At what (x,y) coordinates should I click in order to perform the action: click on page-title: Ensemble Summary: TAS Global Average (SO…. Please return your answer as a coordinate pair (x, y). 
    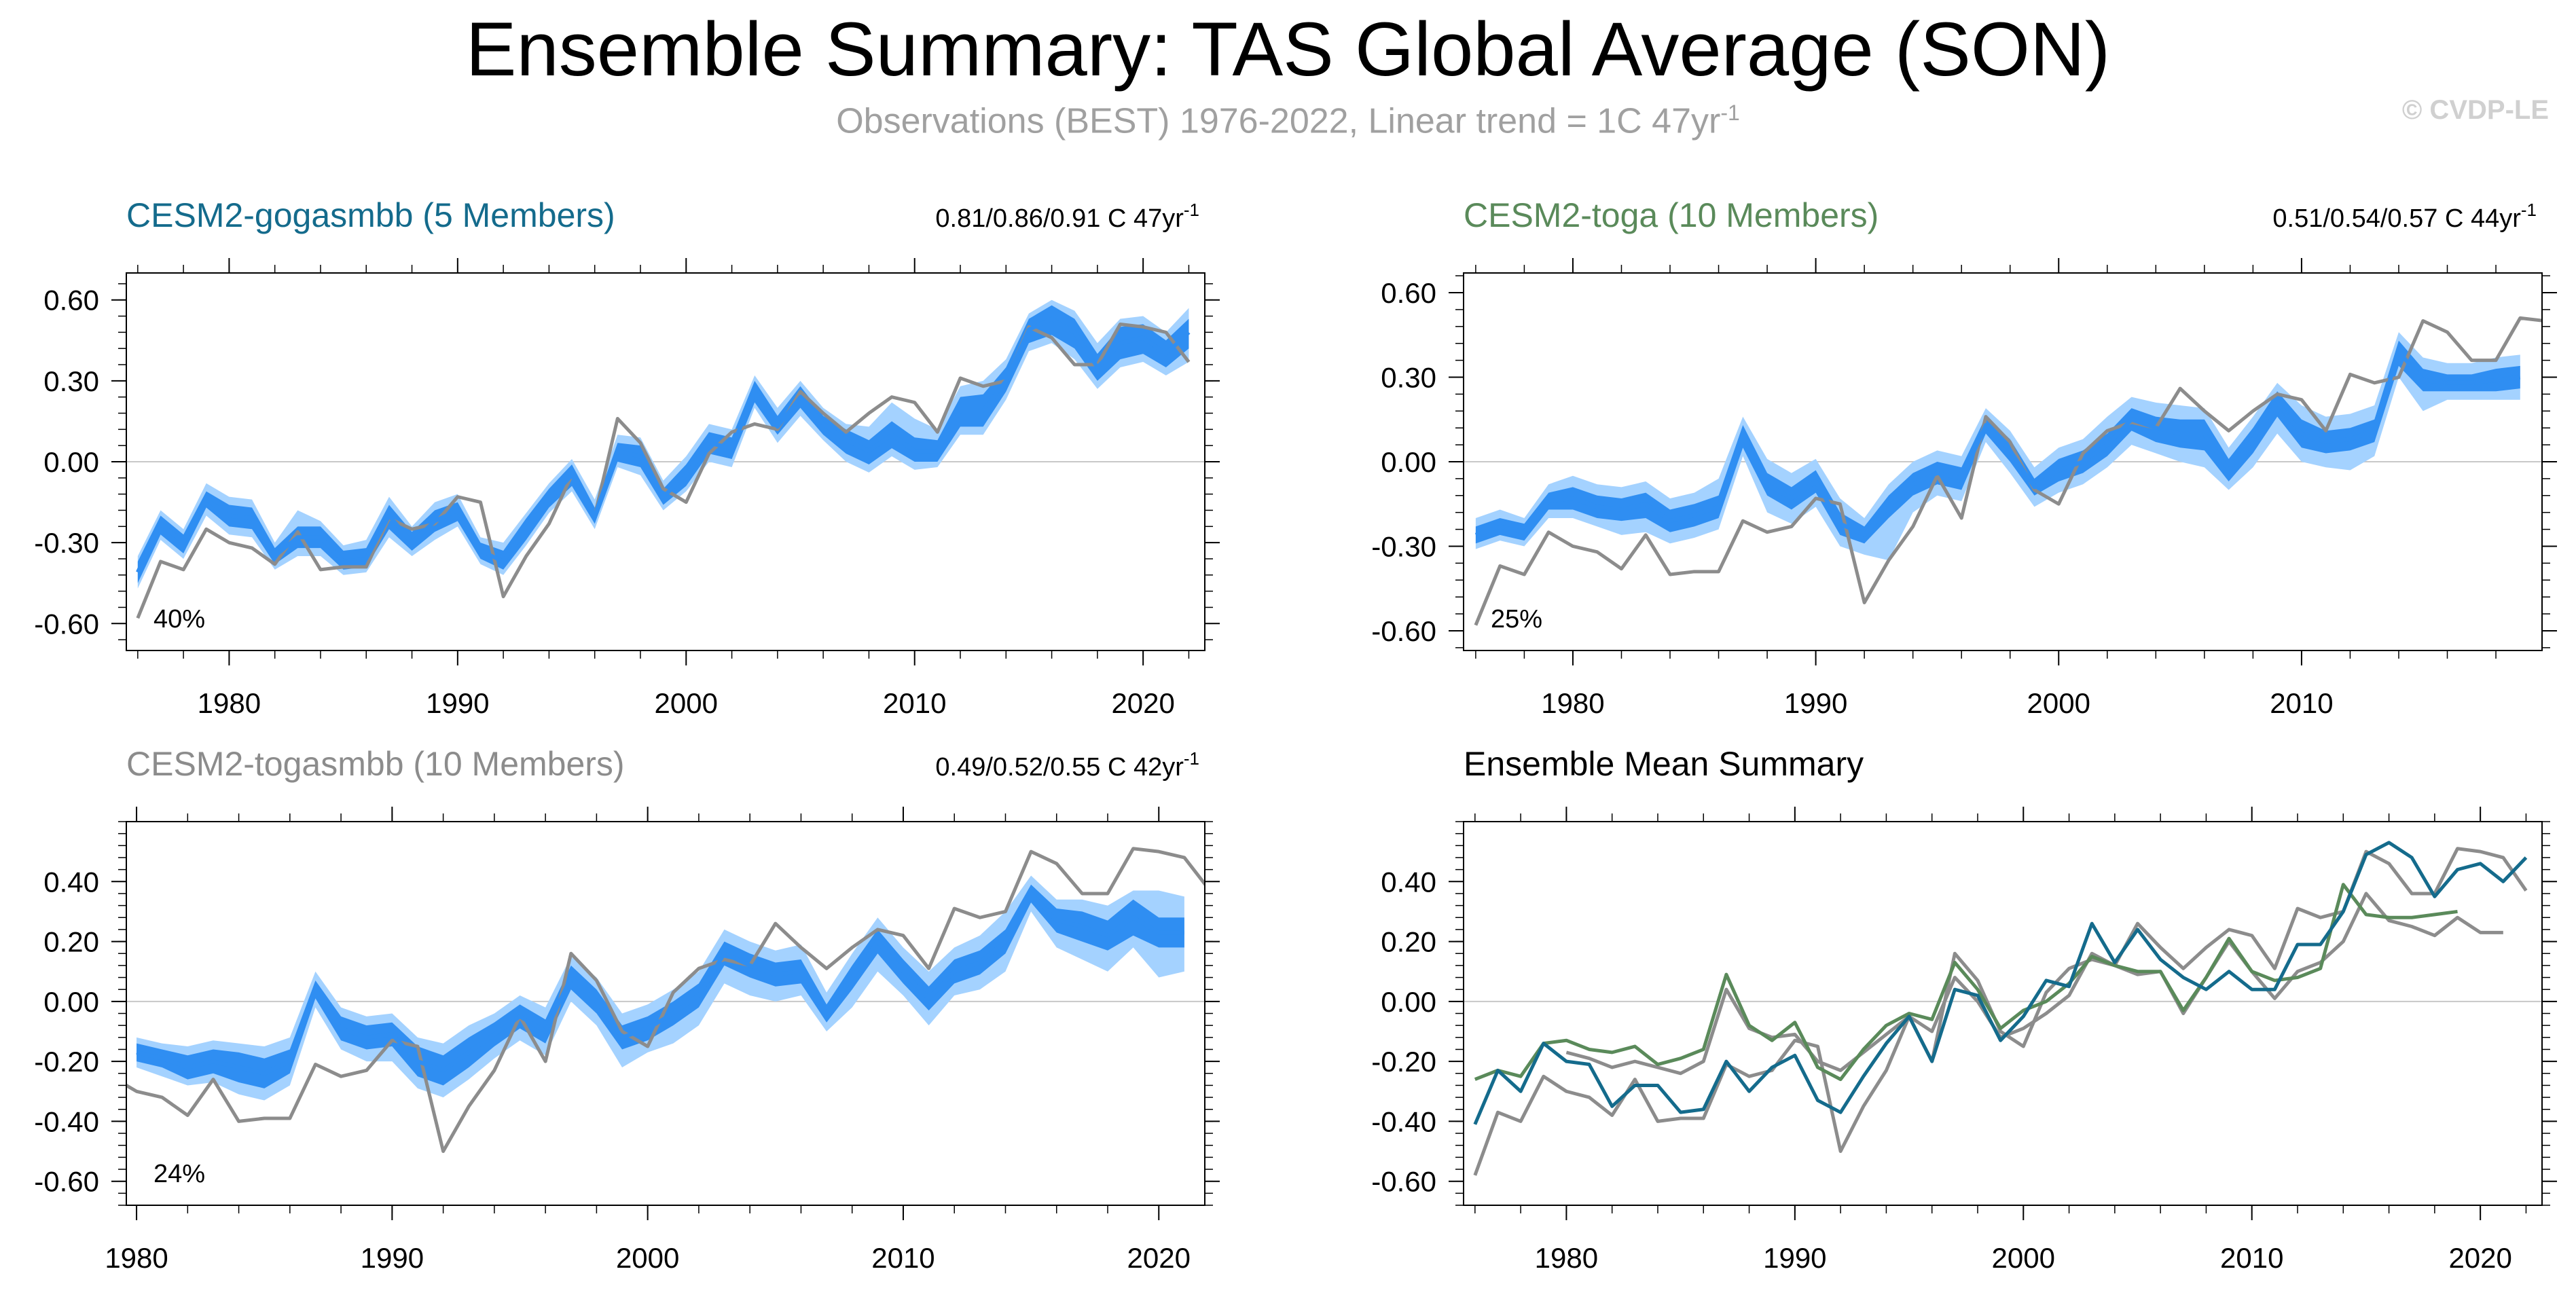
    Looking at the image, I should click on (1288, 49).